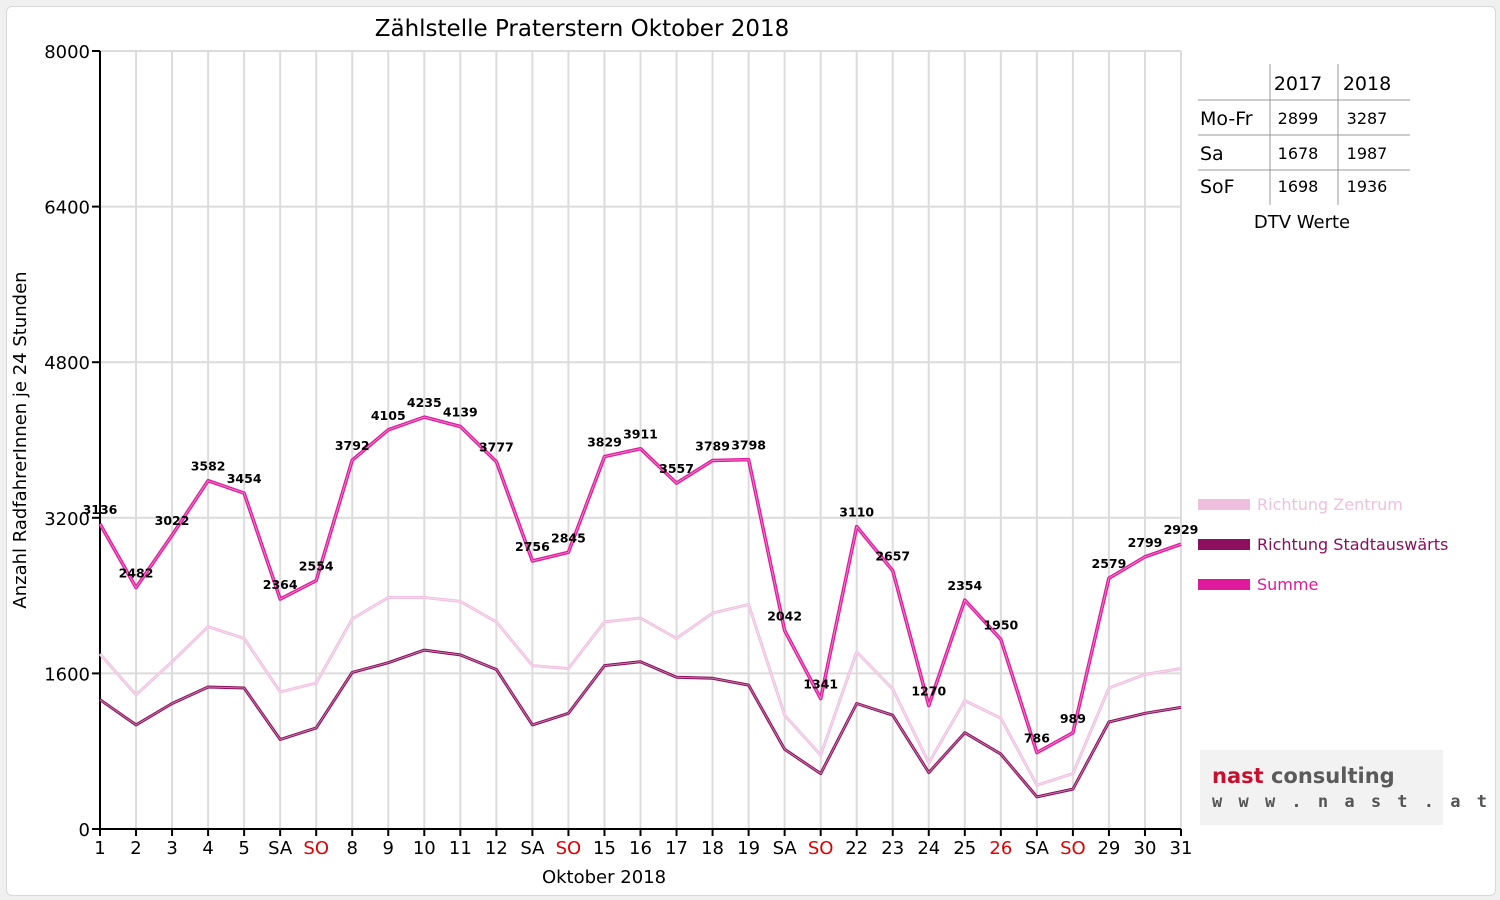 This screenshot has height=900, width=1500. I want to click on data-label: 2042, so click(784, 615).